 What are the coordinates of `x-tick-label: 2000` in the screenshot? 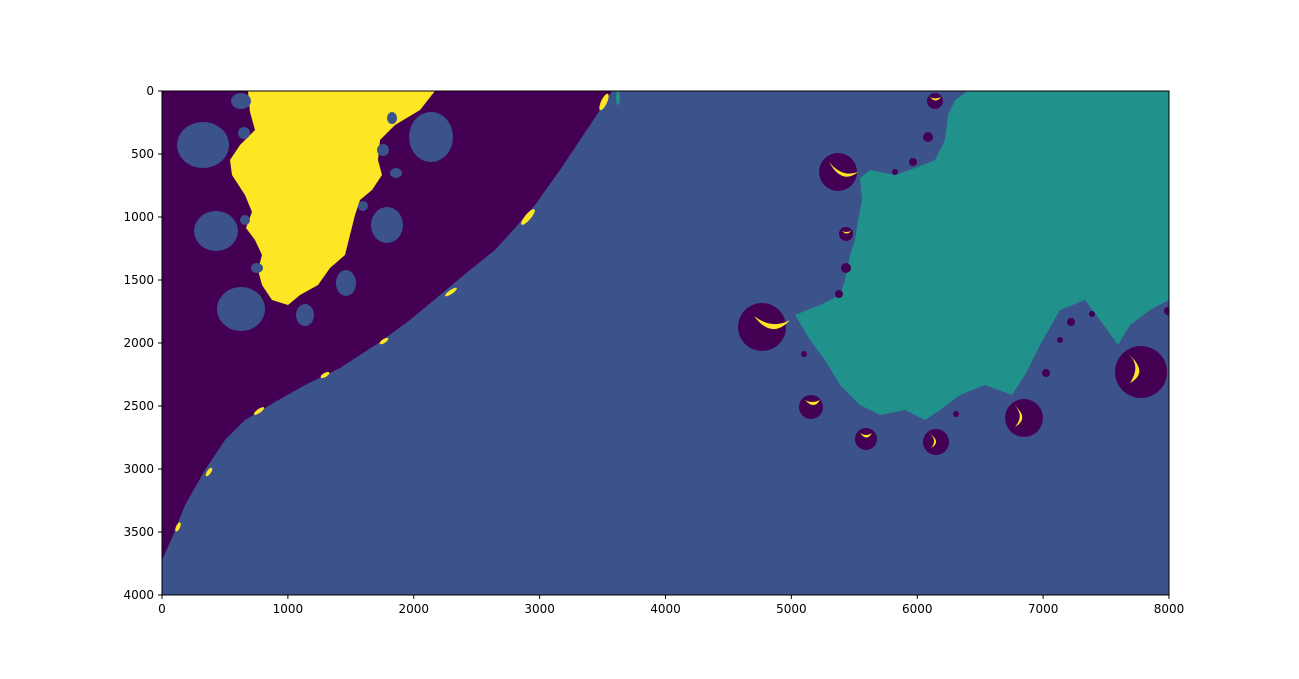 It's located at (413, 609).